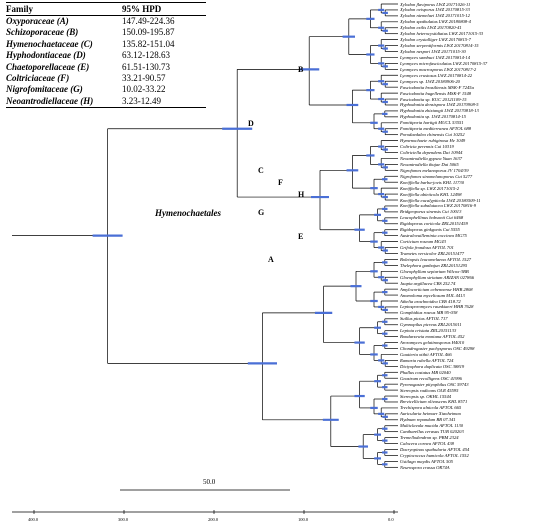  Describe the element at coordinates (144, 89) in the screenshot. I see `legend-hpd: 10.02-33.22` at that location.